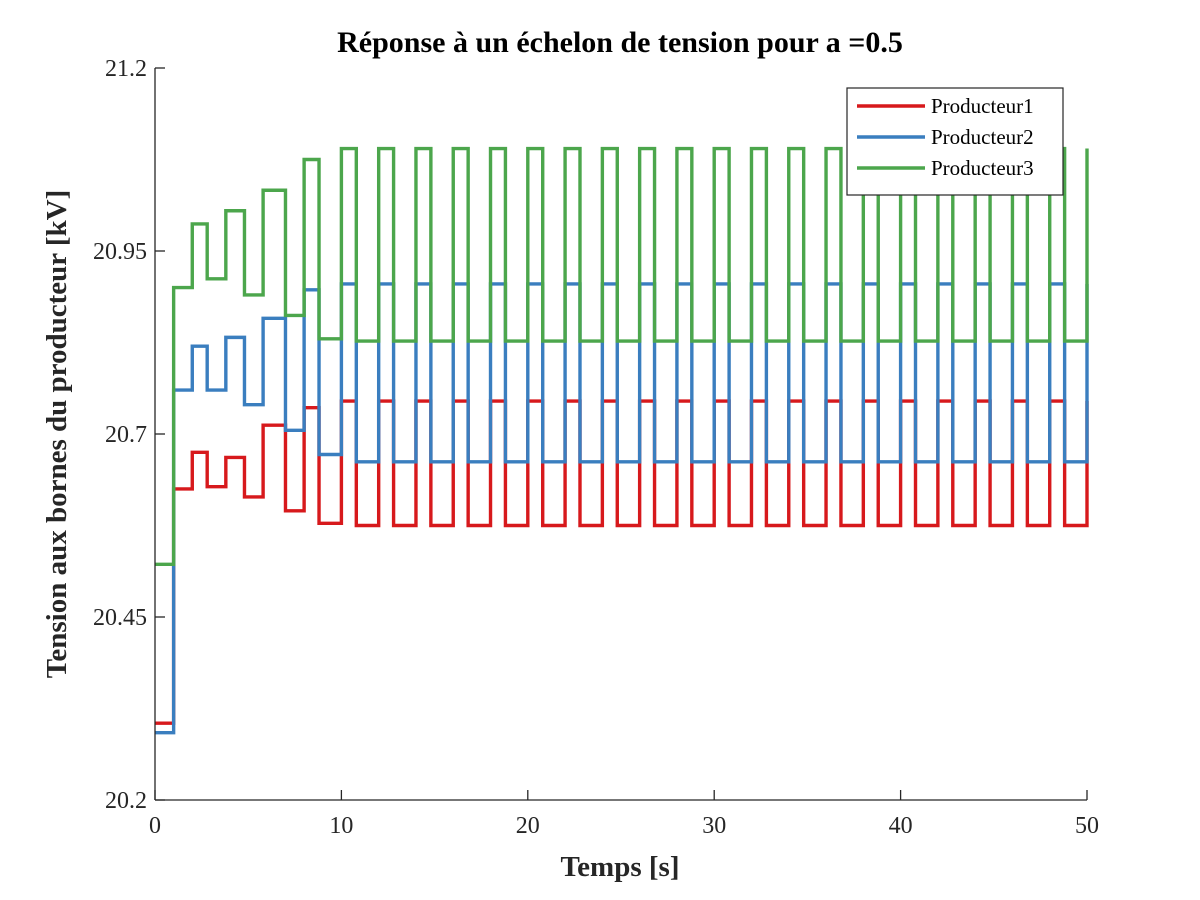 The image size is (1200, 900). Describe the element at coordinates (982, 137) in the screenshot. I see `legend-label: Producteur2` at that location.